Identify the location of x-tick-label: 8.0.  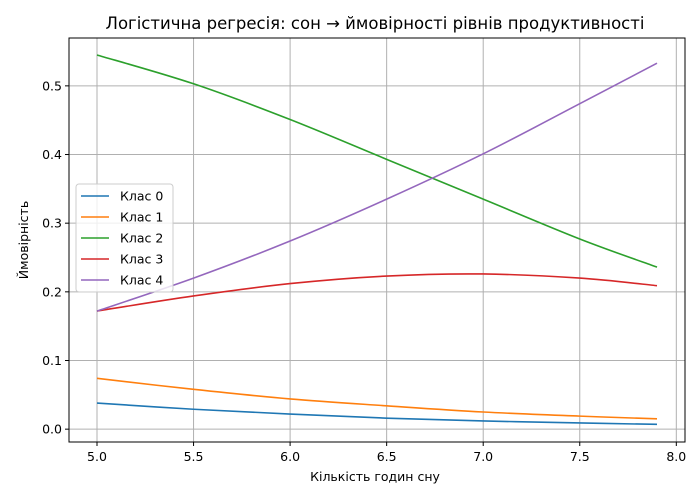
(676, 456).